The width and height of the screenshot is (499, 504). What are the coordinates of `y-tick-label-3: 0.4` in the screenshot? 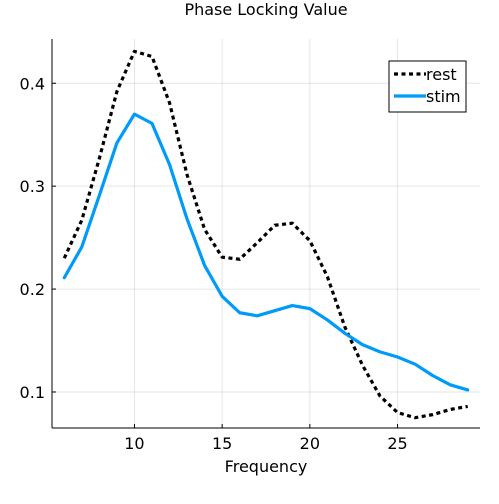 It's located at (32, 83).